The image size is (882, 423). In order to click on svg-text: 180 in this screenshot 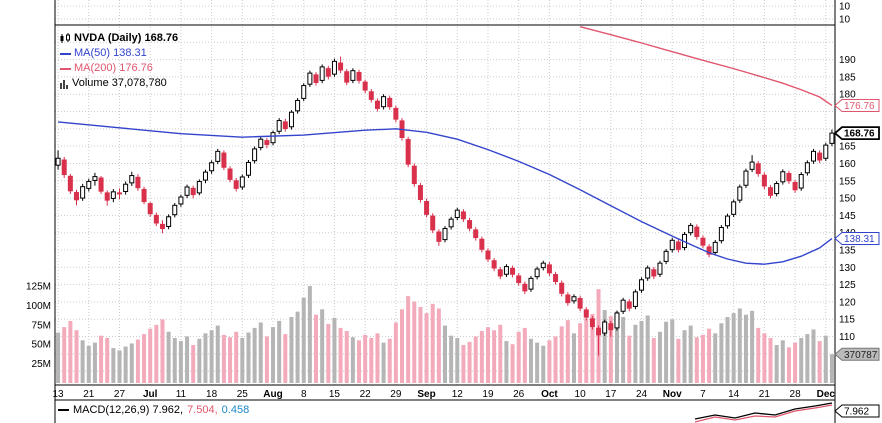, I will do `click(847, 95)`.